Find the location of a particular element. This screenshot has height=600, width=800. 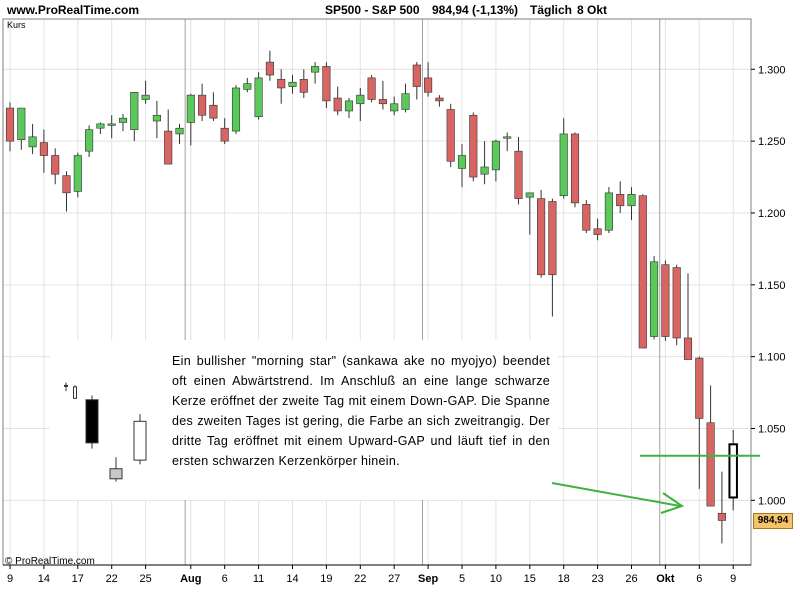

y-axis: 1.000 1.050 1.100 1.150 1.200 1.250 1.300 is located at coordinates (768, 285).